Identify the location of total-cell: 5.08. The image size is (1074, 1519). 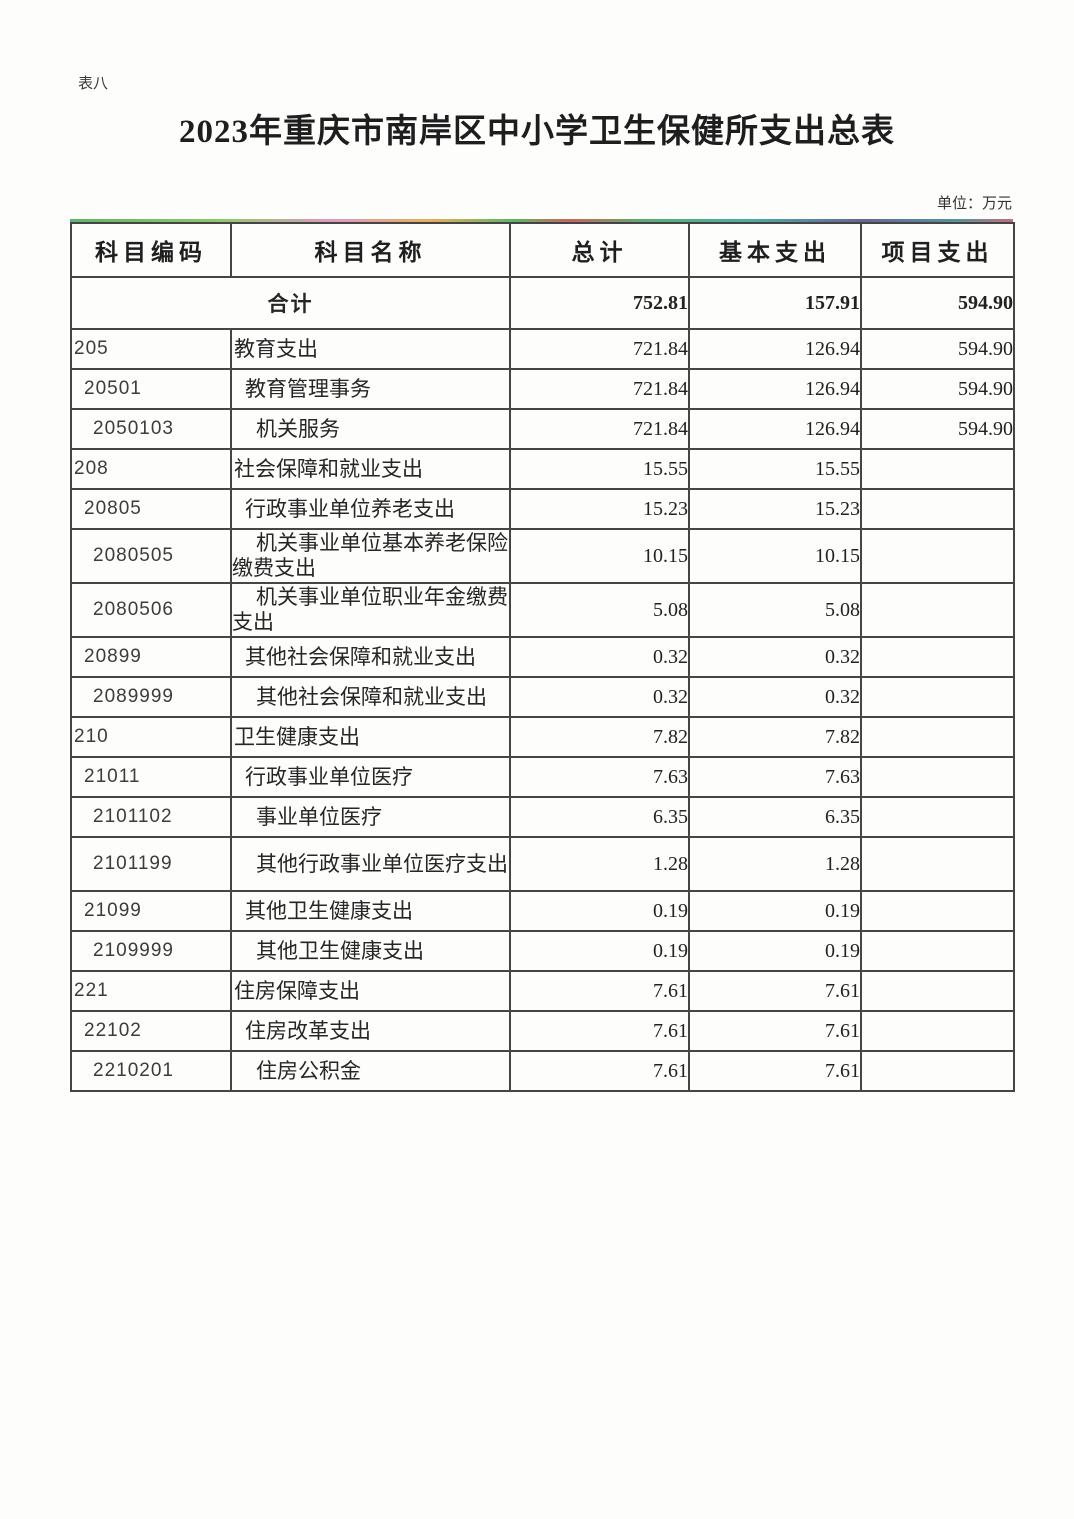
(599, 610).